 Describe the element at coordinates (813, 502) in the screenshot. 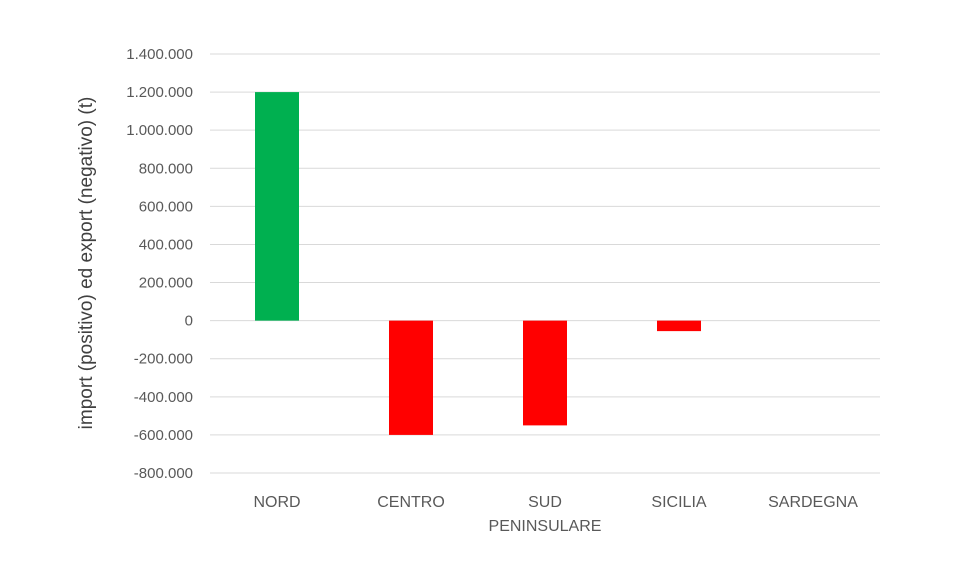

I see `x-category-label: SARDEGNA` at that location.